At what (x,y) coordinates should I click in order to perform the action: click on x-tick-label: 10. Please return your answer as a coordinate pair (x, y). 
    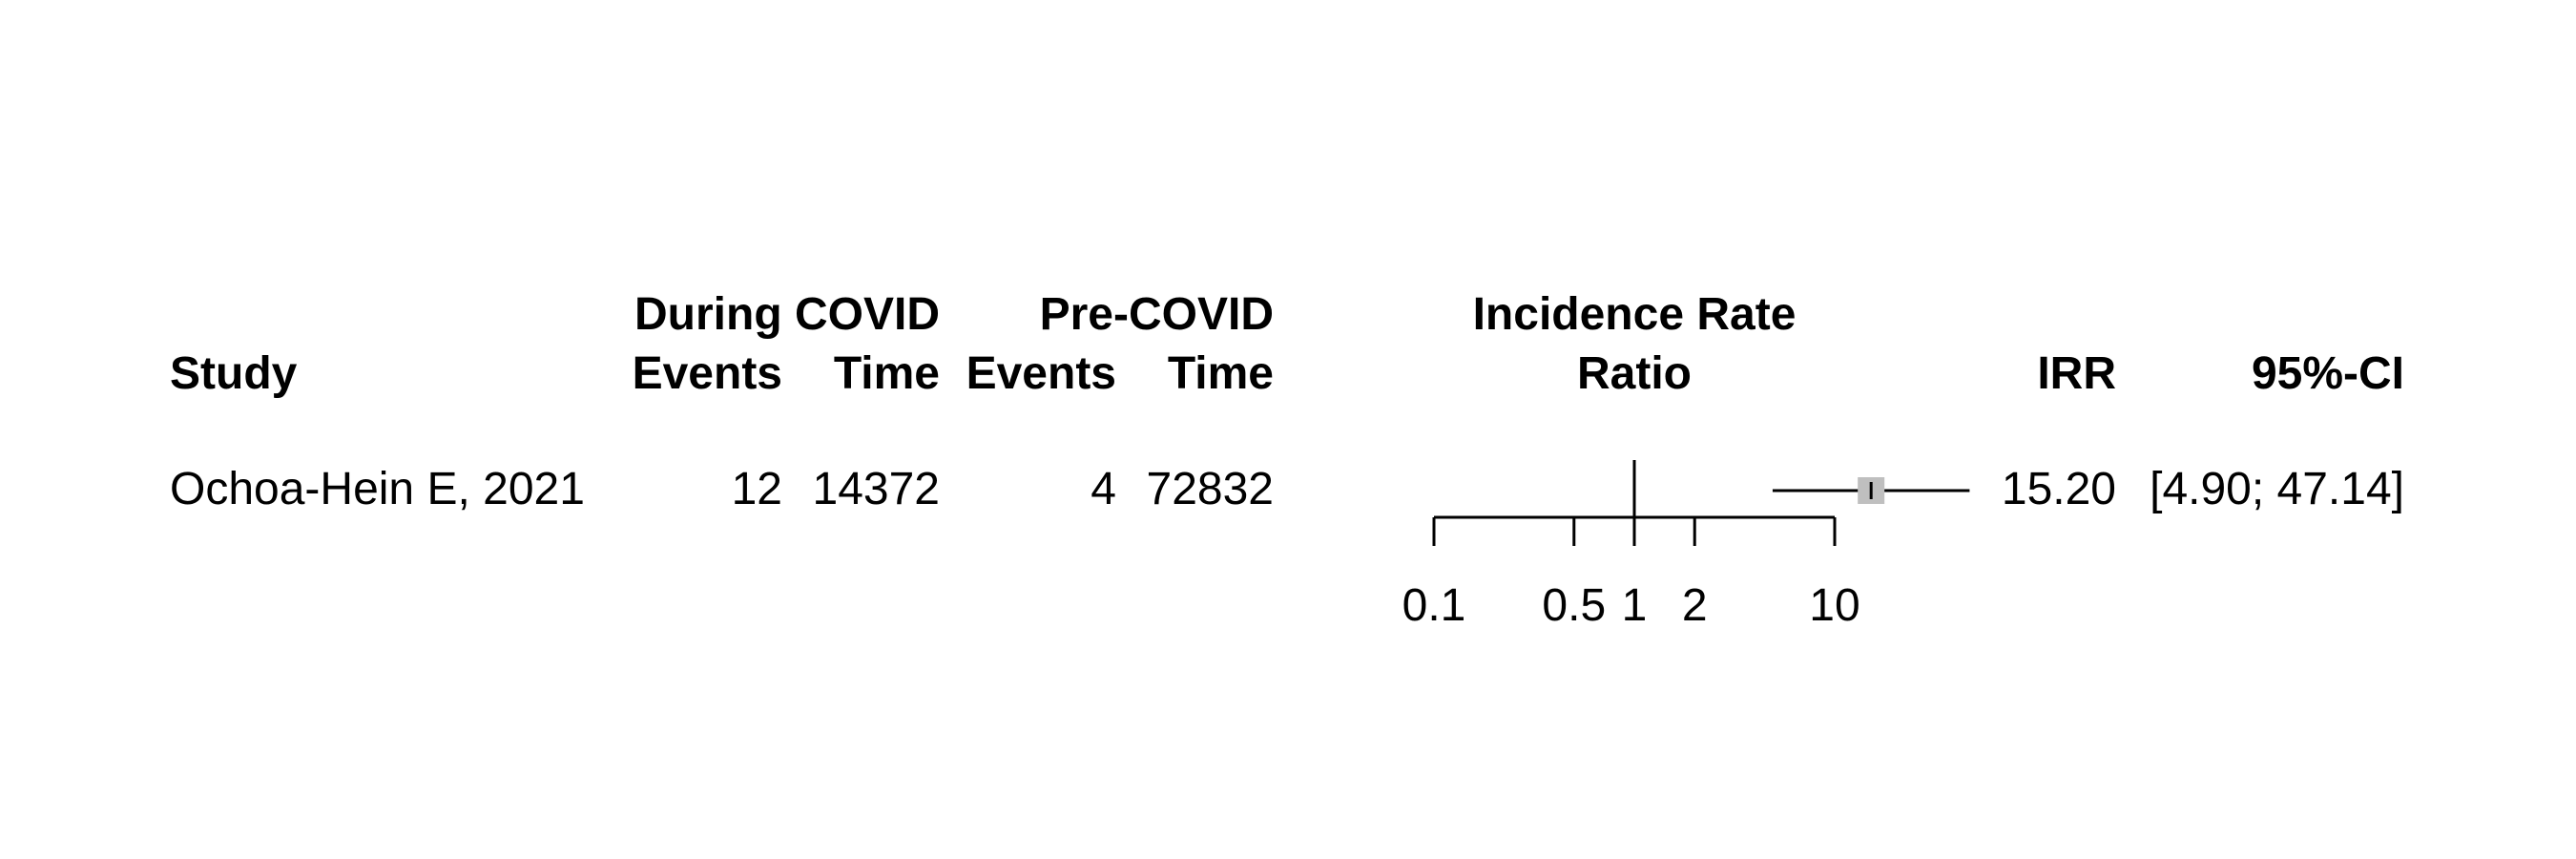
    Looking at the image, I should click on (1834, 605).